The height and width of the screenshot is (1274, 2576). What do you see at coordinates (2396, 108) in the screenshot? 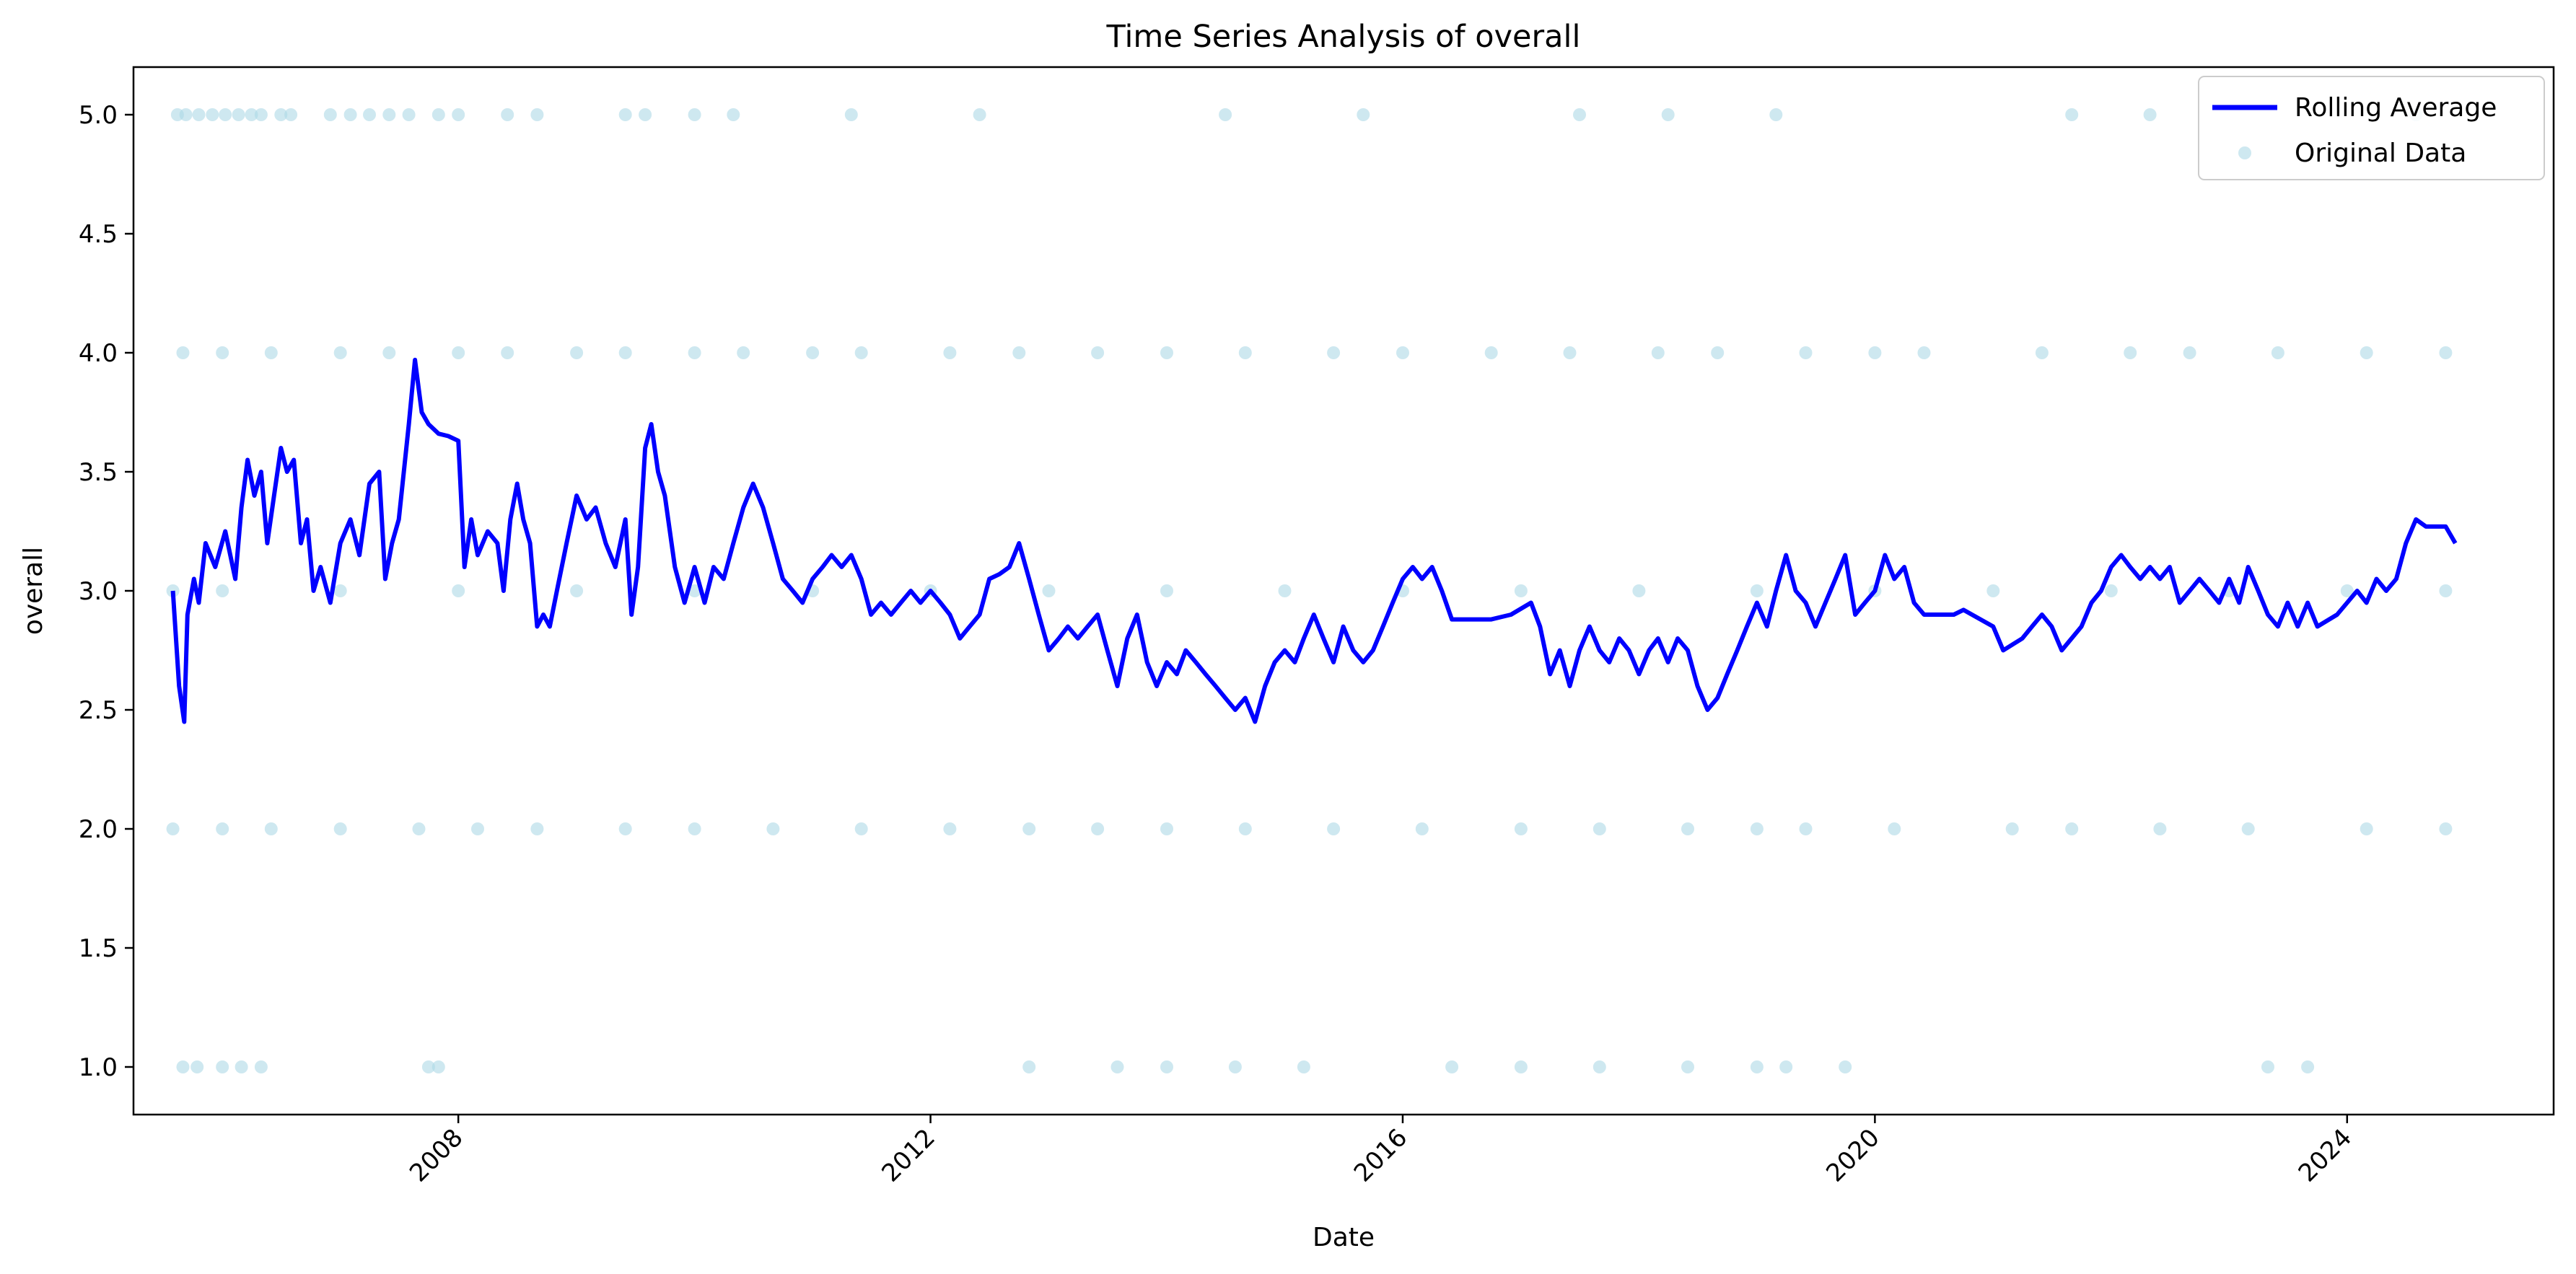
I see `legend-label-rolling-average: Rolling Average` at bounding box center [2396, 108].